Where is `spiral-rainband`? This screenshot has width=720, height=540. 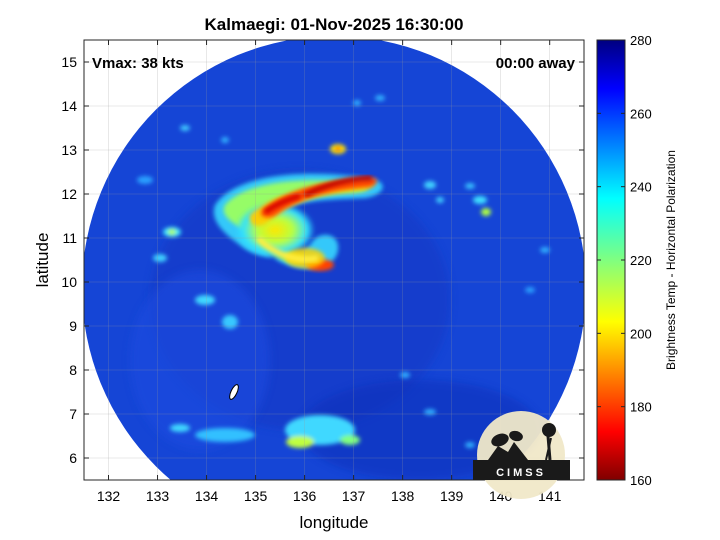 spiral-rainband is located at coordinates (298, 222).